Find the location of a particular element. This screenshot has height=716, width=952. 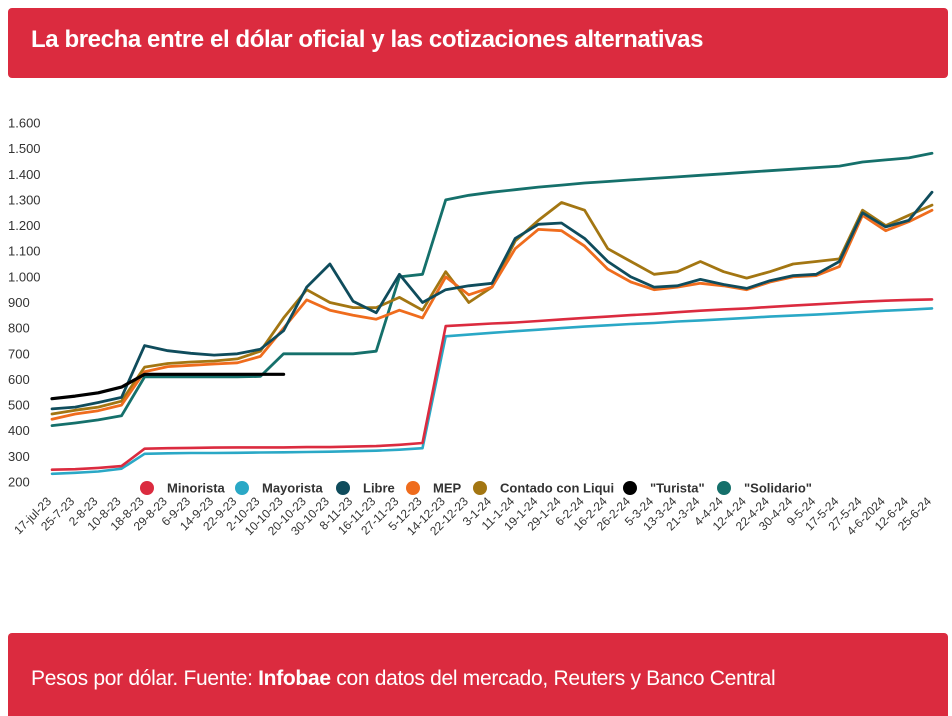

source-note-prefix: Pesos por dólar. Fuente: is located at coordinates (145, 678).